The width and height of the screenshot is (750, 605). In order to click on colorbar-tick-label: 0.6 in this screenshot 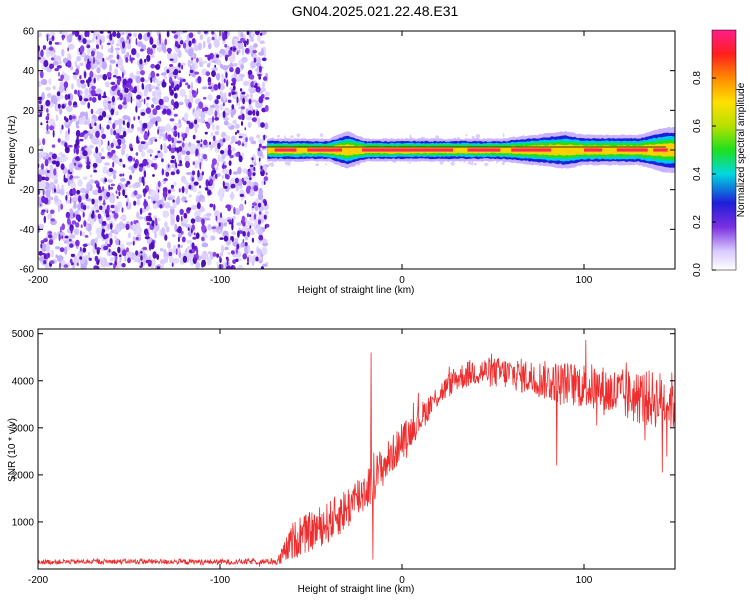, I will do `click(697, 126)`.